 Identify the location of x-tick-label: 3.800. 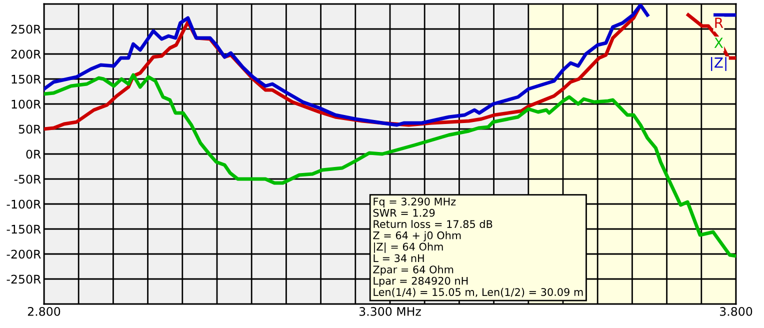
(736, 311).